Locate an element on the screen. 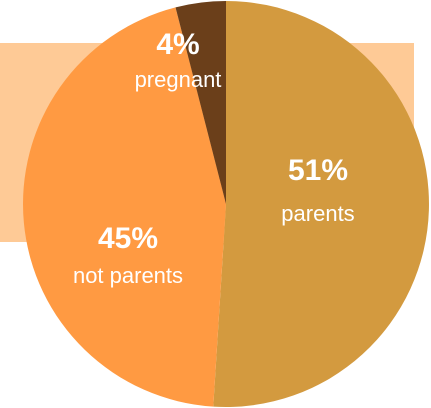 The height and width of the screenshot is (408, 431). slice-pregnant-label: pregnant is located at coordinates (178, 79).